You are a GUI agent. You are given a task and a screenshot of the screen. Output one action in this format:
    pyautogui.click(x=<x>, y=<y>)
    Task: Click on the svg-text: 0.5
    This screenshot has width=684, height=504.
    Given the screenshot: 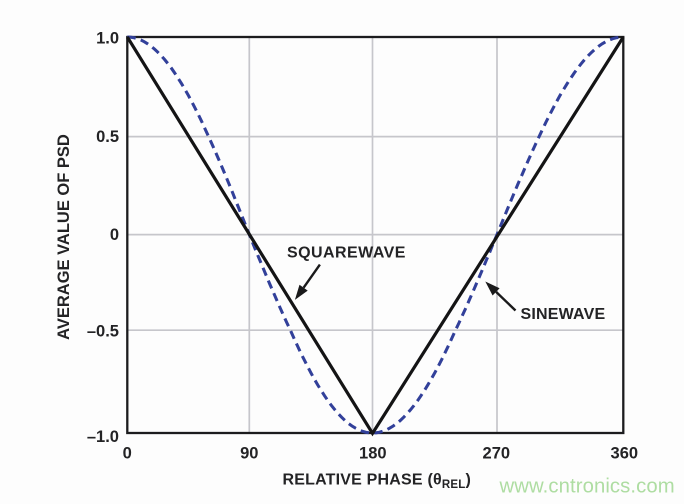 What is the action you would take?
    pyautogui.click(x=107, y=137)
    